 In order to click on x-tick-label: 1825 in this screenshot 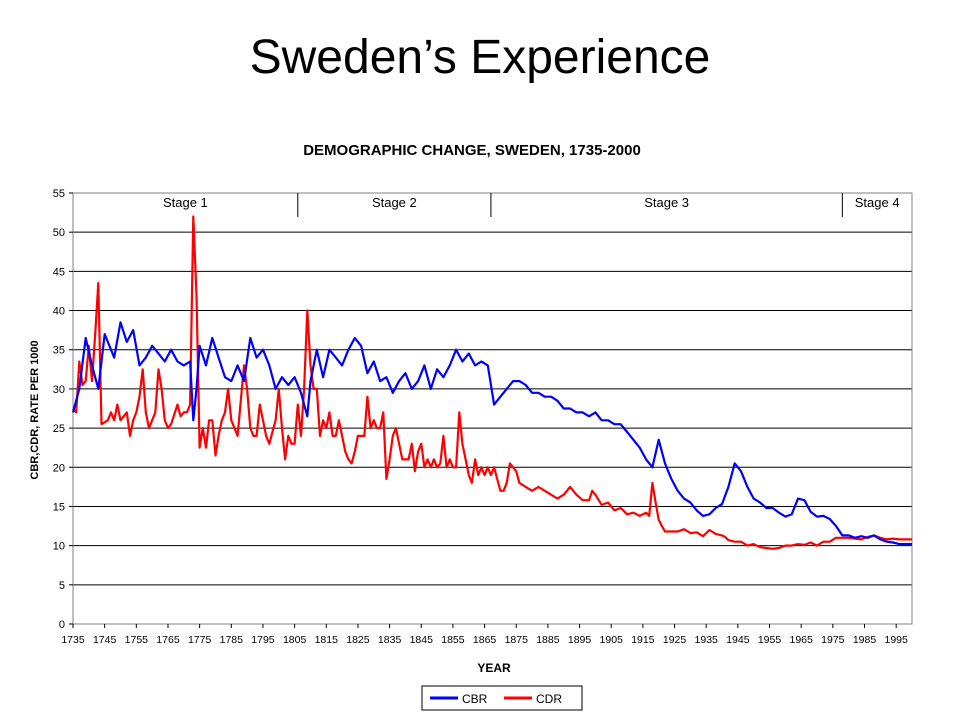, I will do `click(358, 640)`.